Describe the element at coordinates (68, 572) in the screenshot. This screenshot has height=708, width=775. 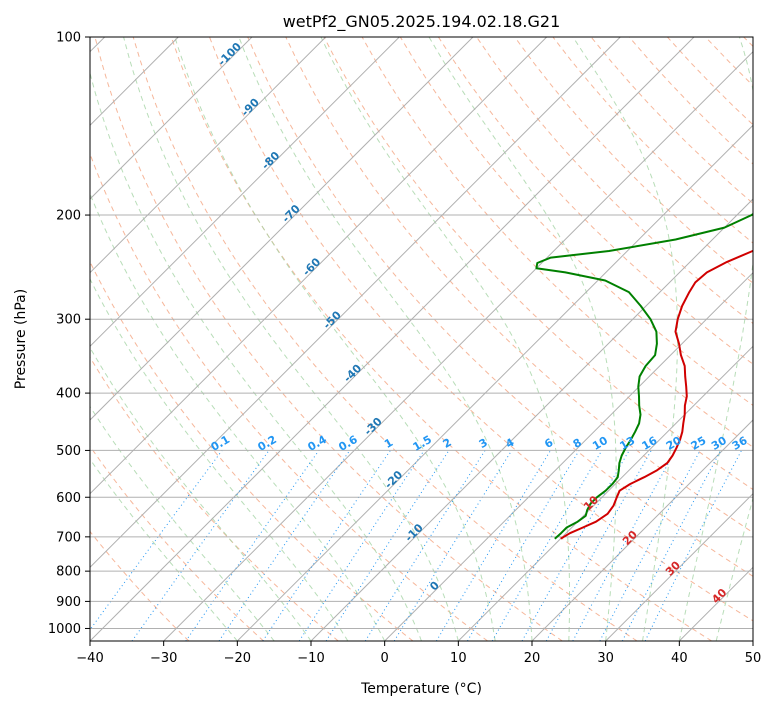
I see `y-tick-label: 800` at that location.